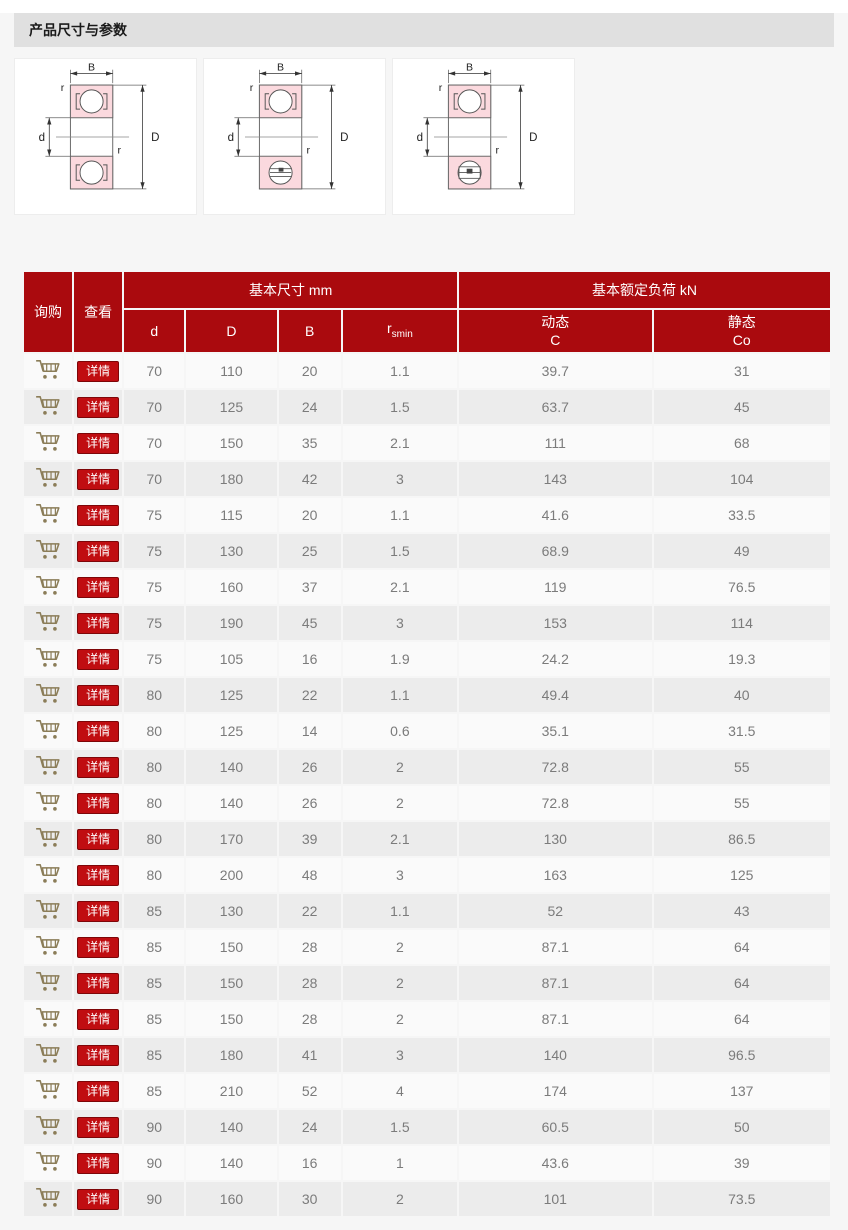  Describe the element at coordinates (741, 1199) in the screenshot. I see `cell-static-co: 73.5` at that location.